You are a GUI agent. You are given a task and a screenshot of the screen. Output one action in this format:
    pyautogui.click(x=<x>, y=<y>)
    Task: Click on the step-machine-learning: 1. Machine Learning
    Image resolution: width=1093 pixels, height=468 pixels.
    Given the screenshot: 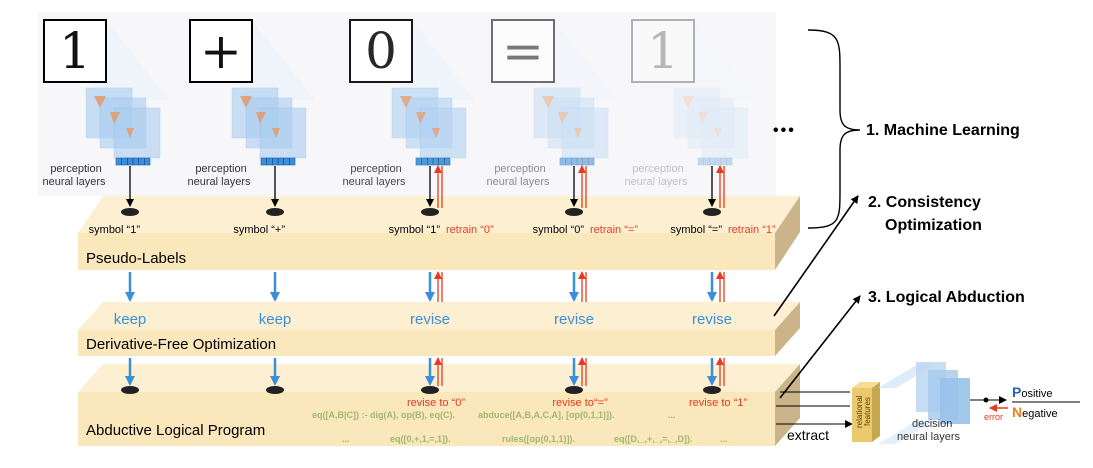 What is the action you would take?
    pyautogui.click(x=943, y=130)
    